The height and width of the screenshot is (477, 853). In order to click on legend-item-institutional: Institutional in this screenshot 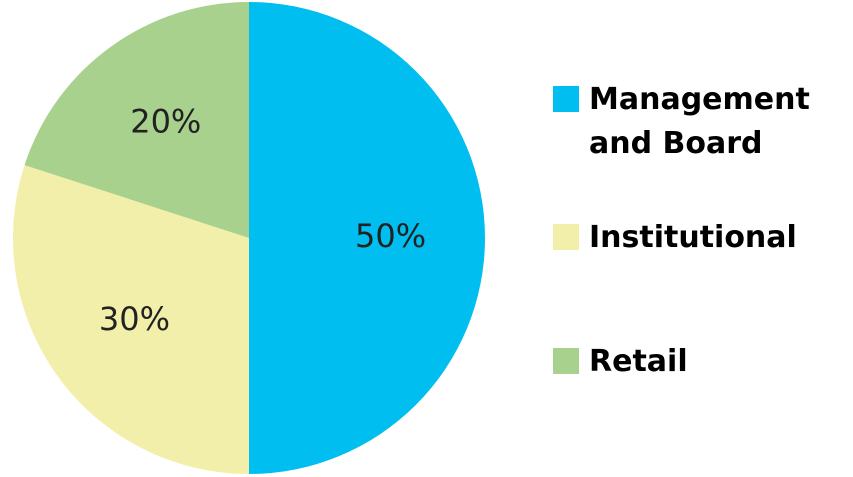, I will do `click(696, 238)`.